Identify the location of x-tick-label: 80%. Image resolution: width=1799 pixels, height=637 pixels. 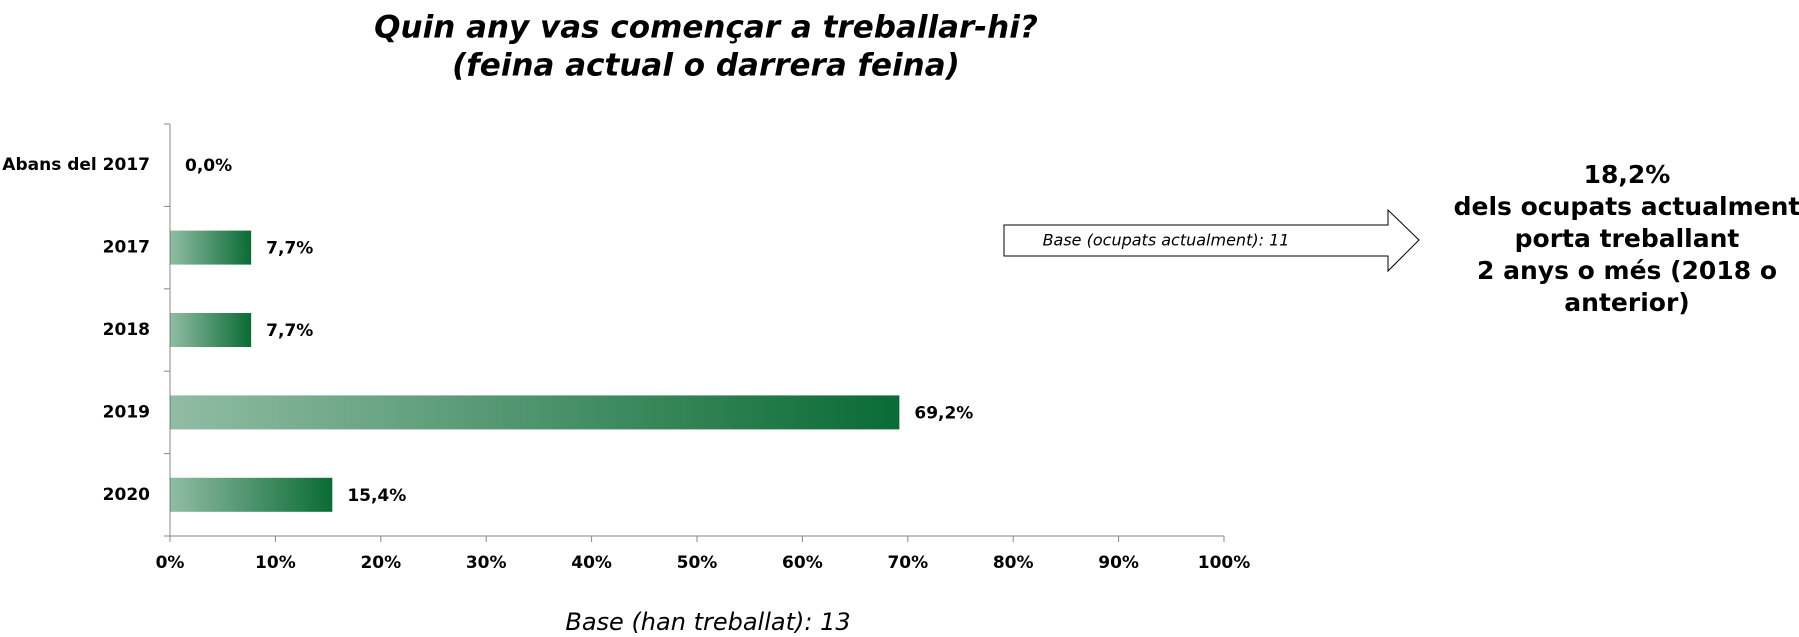
(1013, 563).